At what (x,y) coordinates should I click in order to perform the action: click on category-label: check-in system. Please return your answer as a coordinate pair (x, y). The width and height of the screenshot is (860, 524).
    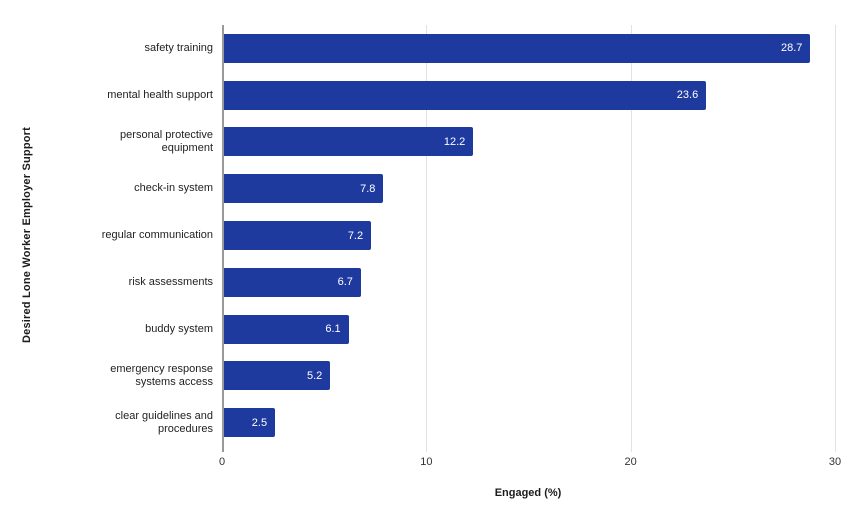
    Looking at the image, I should click on (173, 188).